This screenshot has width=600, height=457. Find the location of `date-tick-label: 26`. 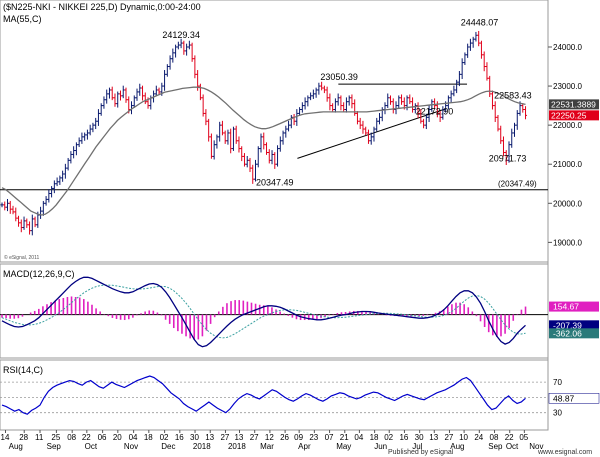

date-tick-label: 26 is located at coordinates (284, 437).